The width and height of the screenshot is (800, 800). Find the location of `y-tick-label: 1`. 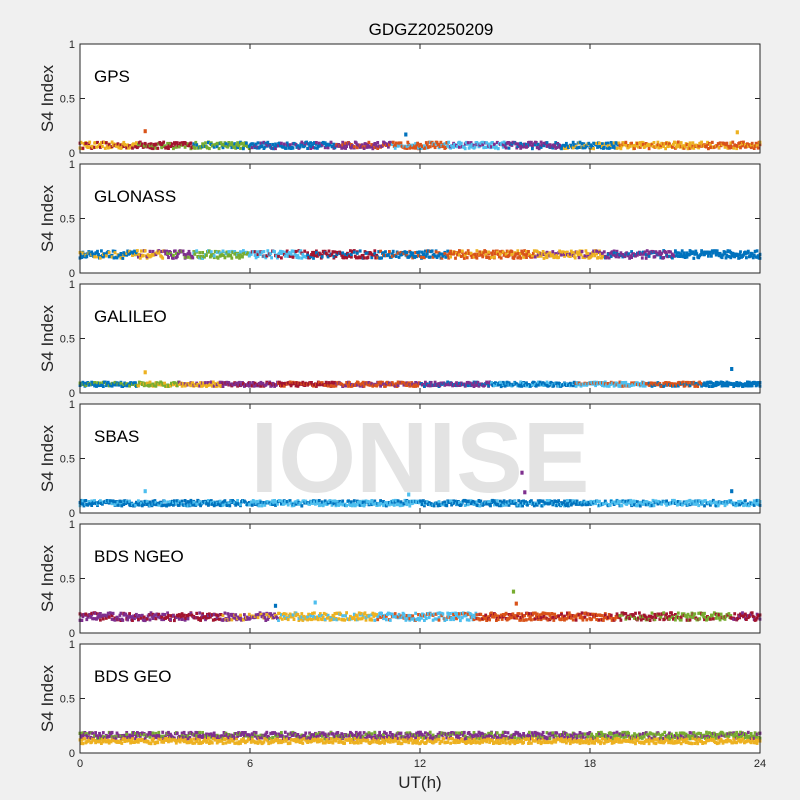

y-tick-label: 1 is located at coordinates (72, 525).